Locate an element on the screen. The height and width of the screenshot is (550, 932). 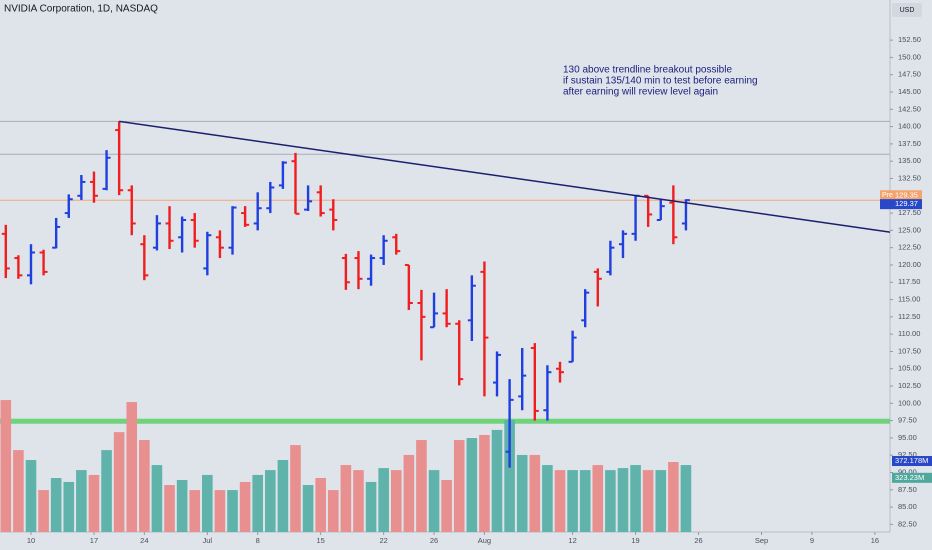
price-tag-label: 129.35 is located at coordinates (906, 194).